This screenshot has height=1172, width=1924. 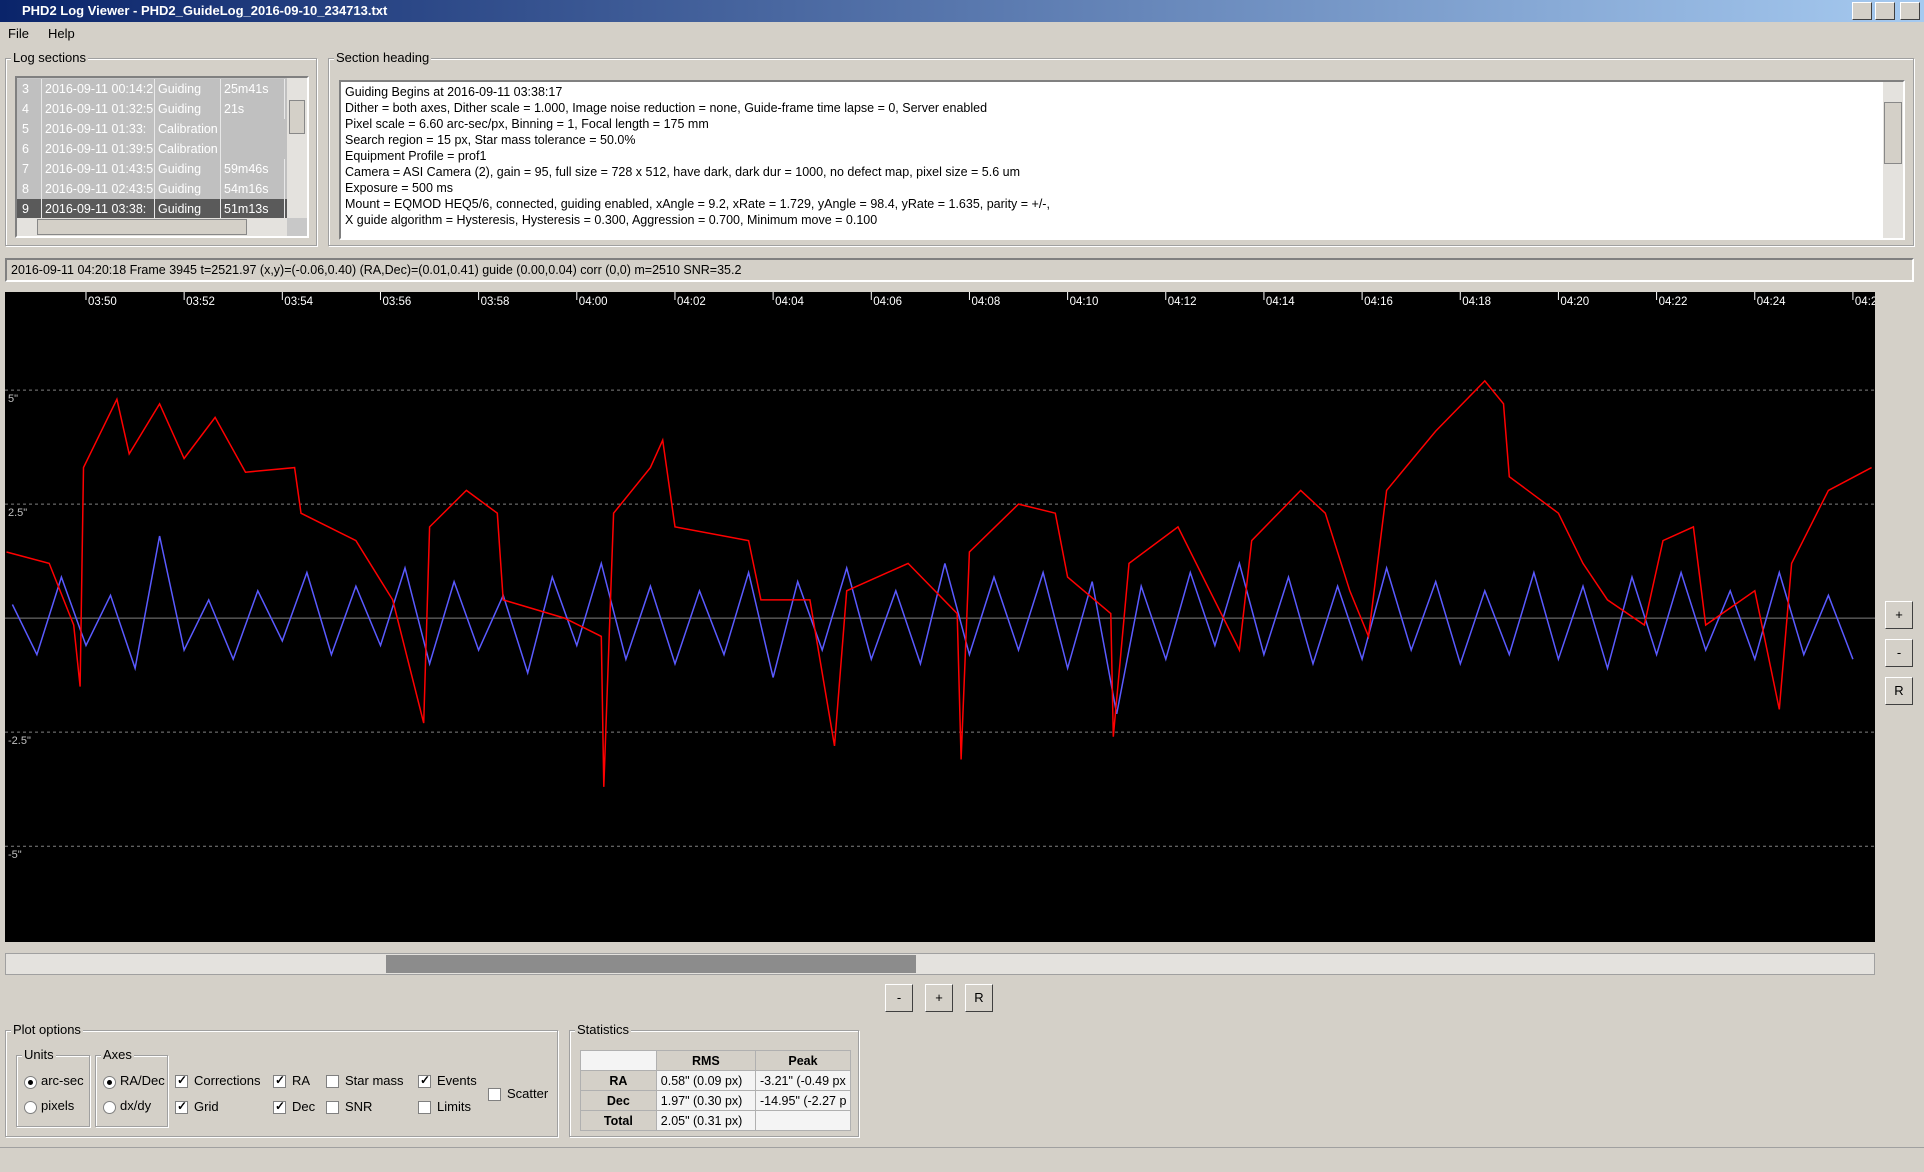 What do you see at coordinates (227, 1080) in the screenshot?
I see `checkbox-label: Corrections` at bounding box center [227, 1080].